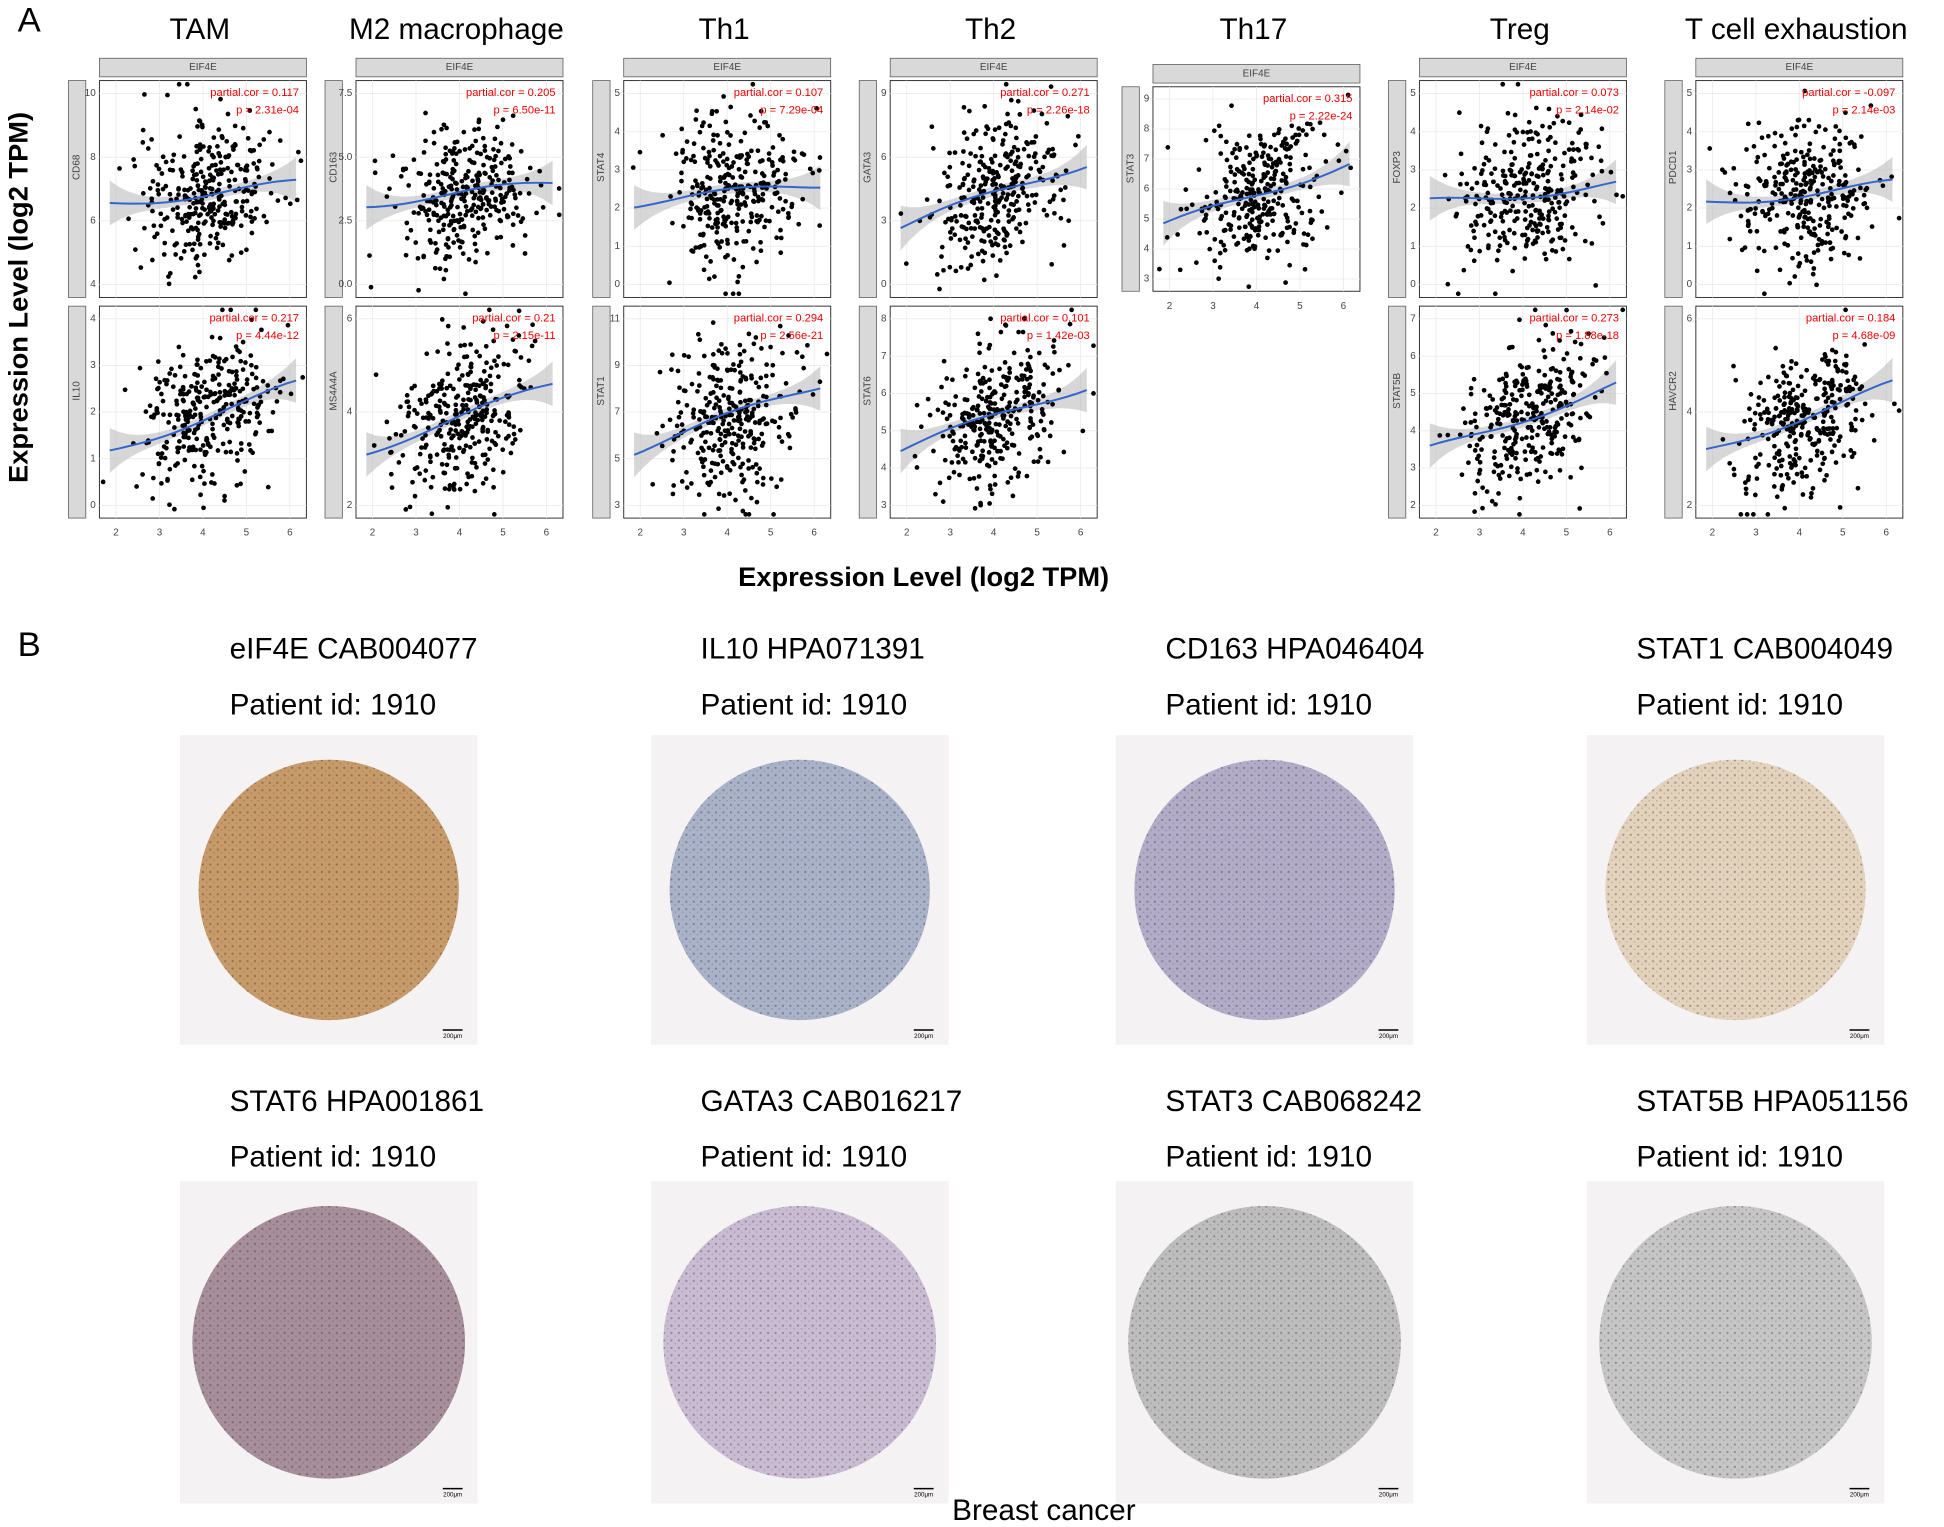  I want to click on confidence-band, so click(203, 415).